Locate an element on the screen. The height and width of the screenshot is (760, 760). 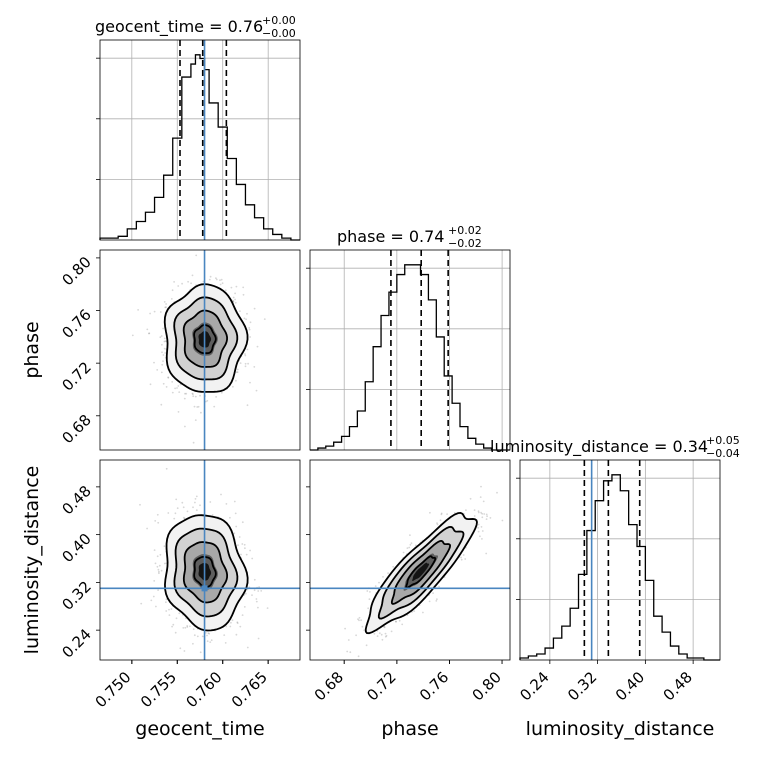
xlabel-phase: phase is located at coordinates (409, 729).